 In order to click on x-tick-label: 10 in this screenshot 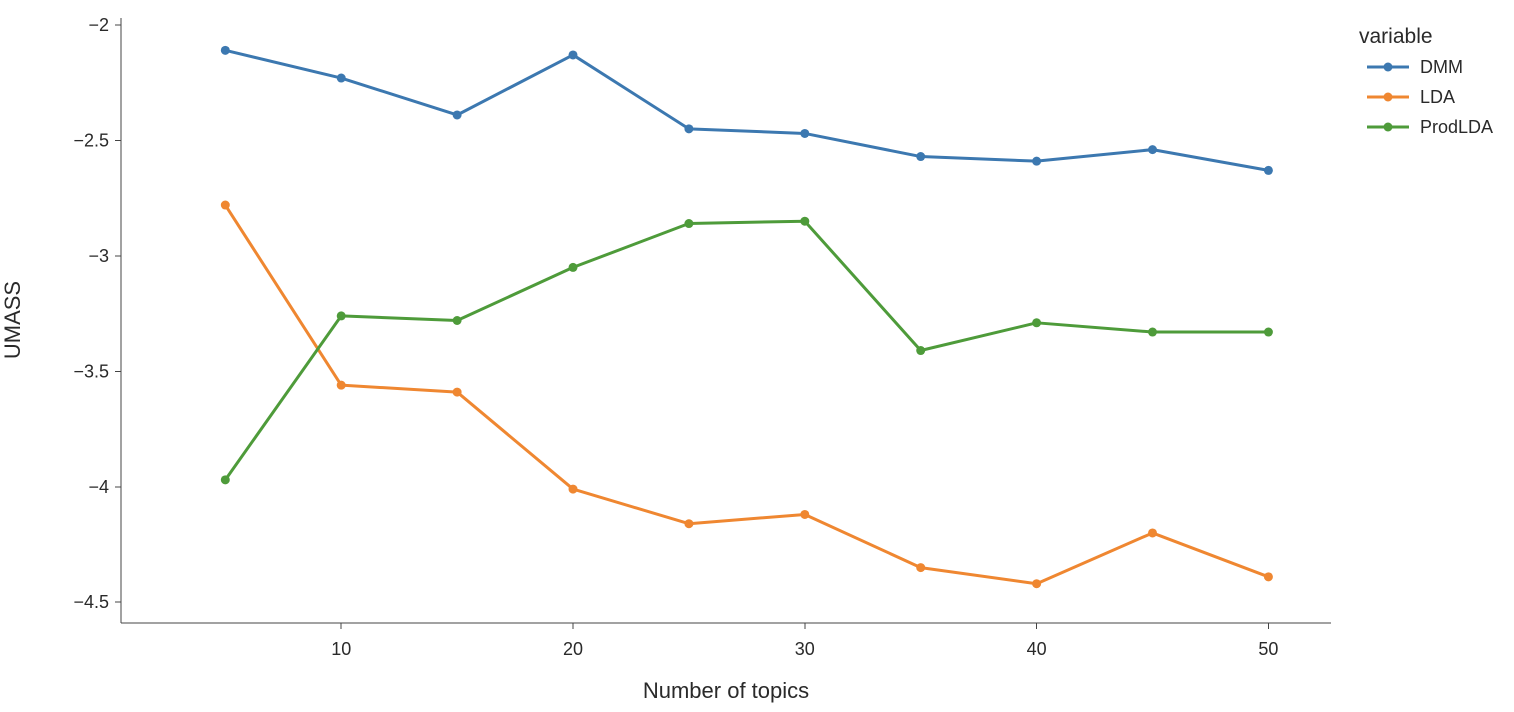, I will do `click(341, 649)`.